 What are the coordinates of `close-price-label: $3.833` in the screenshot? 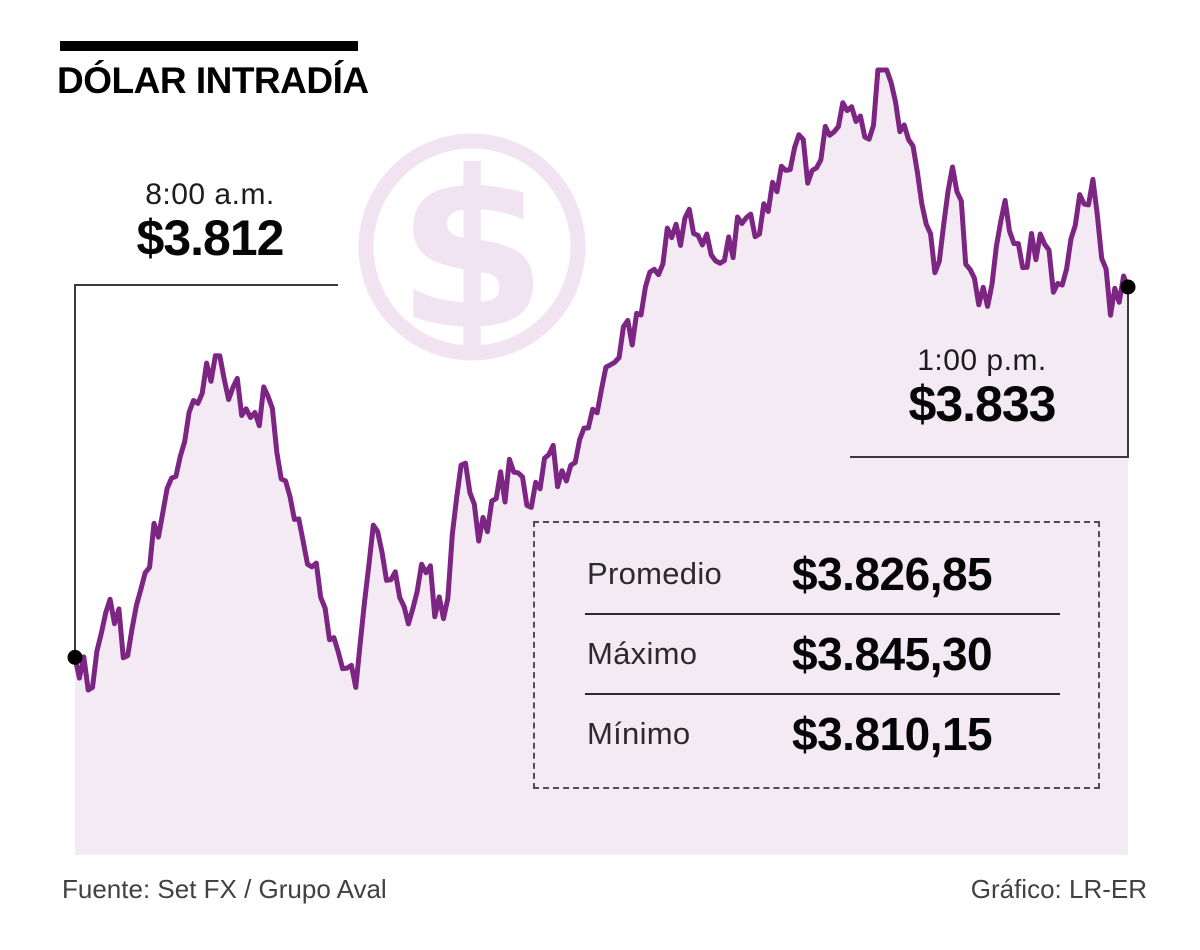 It's located at (982, 404).